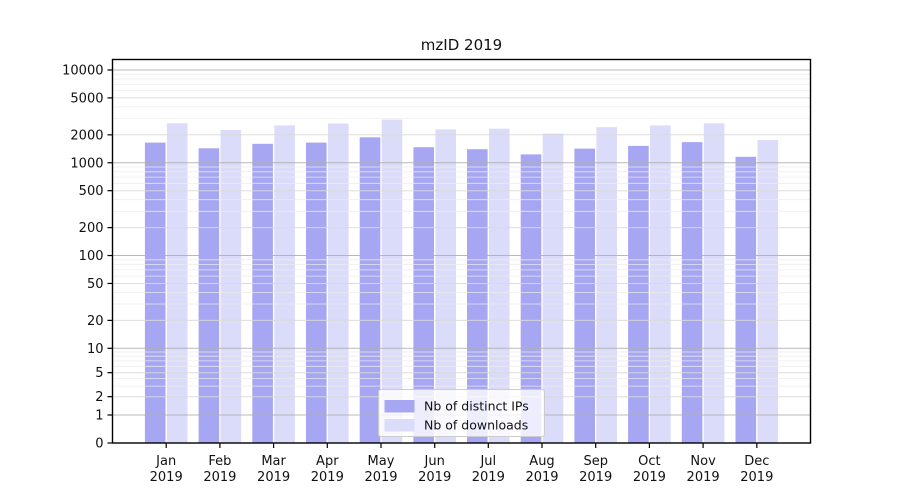 This screenshot has height=500, width=900. I want to click on x-tick-label-month: Oct, so click(649, 461).